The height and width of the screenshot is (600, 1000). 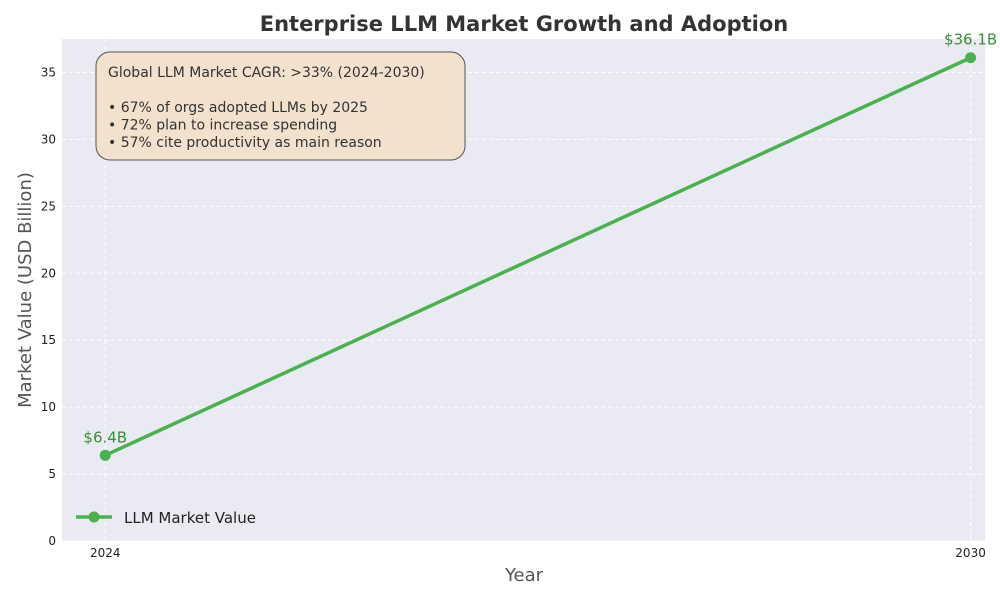 What do you see at coordinates (48, 206) in the screenshot?
I see `y-tick-label: 25` at bounding box center [48, 206].